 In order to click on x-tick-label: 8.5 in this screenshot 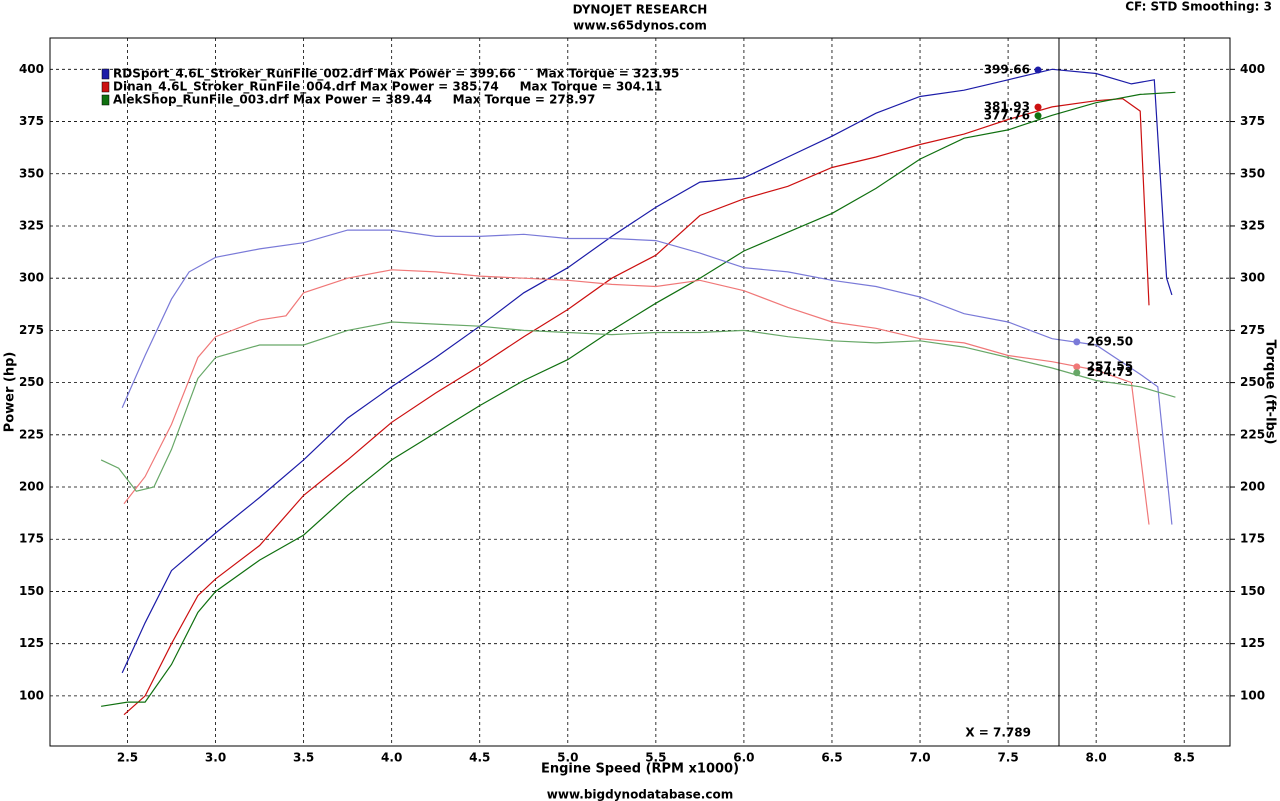, I will do `click(1184, 758)`.